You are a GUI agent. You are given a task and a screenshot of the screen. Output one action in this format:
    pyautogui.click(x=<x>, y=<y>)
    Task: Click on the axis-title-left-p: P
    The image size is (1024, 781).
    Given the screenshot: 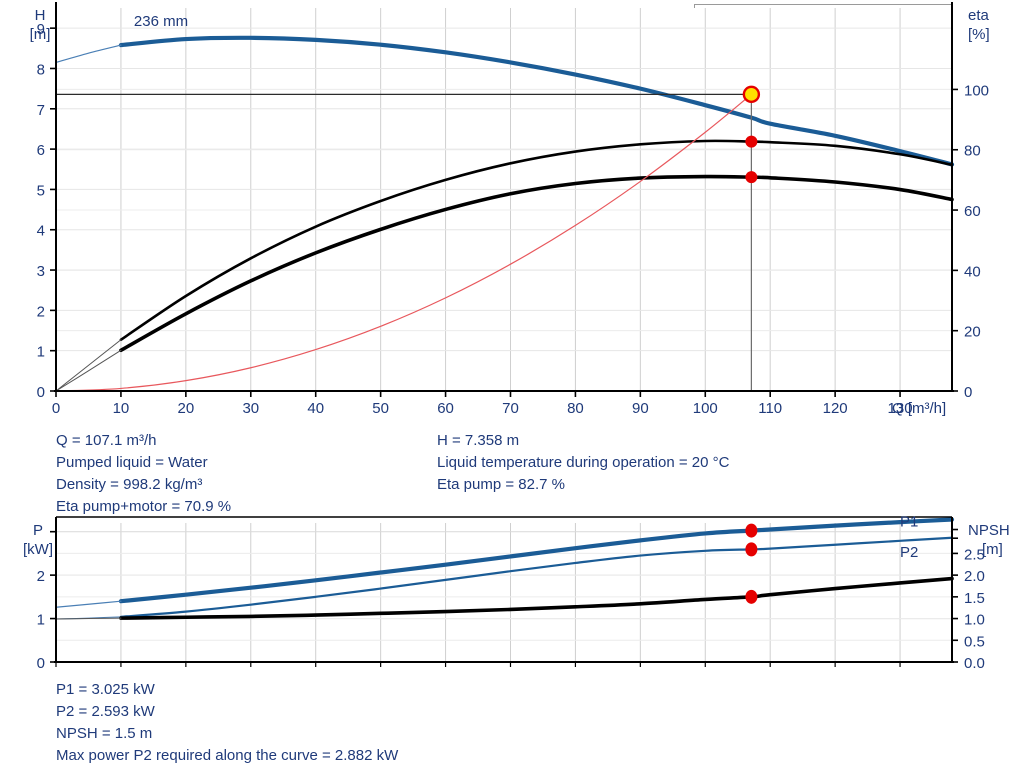 What is the action you would take?
    pyautogui.click(x=38, y=530)
    